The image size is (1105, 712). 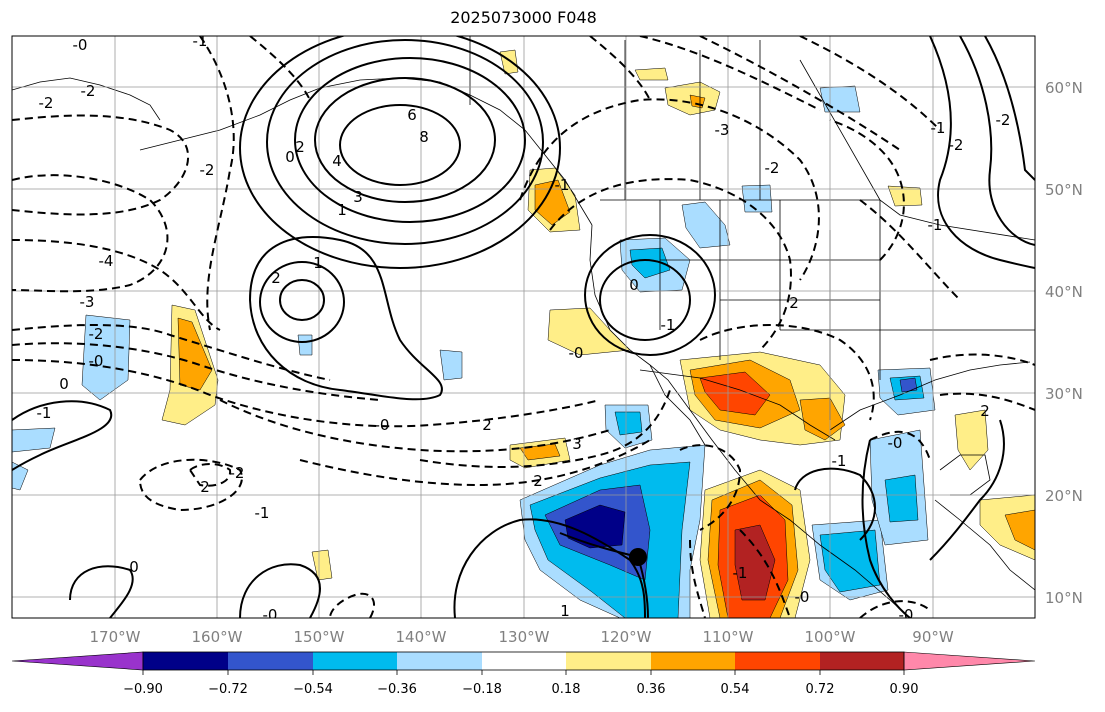 What do you see at coordinates (421, 637) in the screenshot?
I see `lon-label: 140°W` at bounding box center [421, 637].